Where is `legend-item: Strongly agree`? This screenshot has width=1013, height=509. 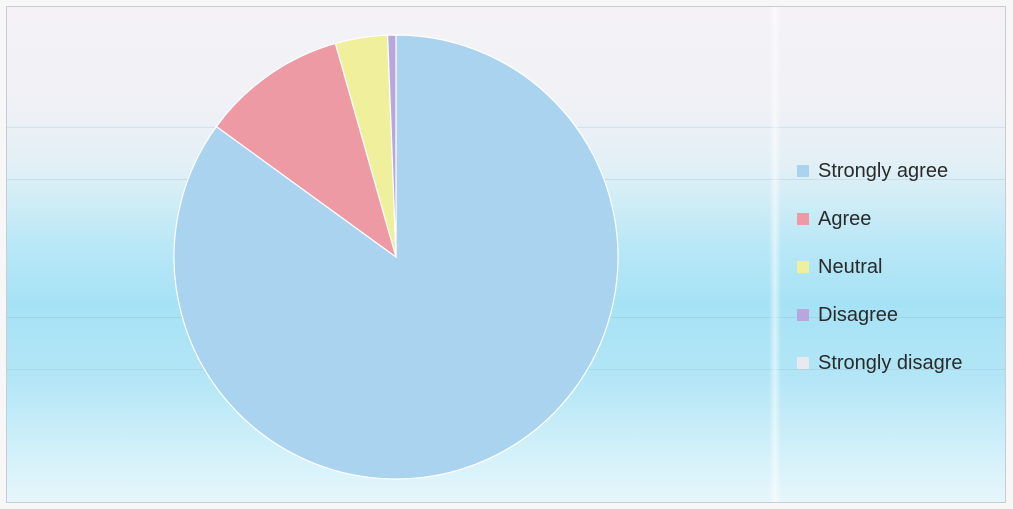
legend-item: Strongly agree is located at coordinates (880, 171).